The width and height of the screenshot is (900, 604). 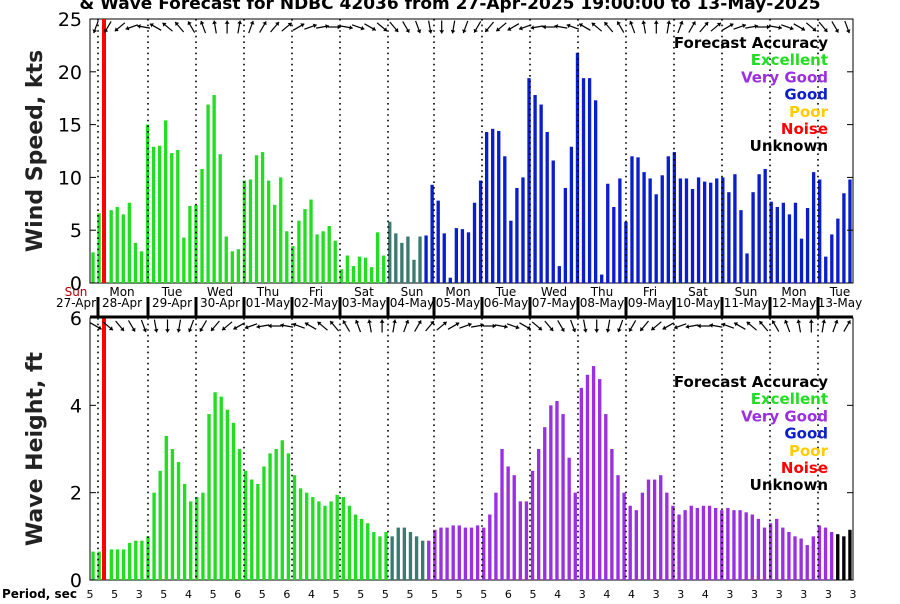 What do you see at coordinates (794, 303) in the screenshot?
I see `day-date: 12-May` at bounding box center [794, 303].